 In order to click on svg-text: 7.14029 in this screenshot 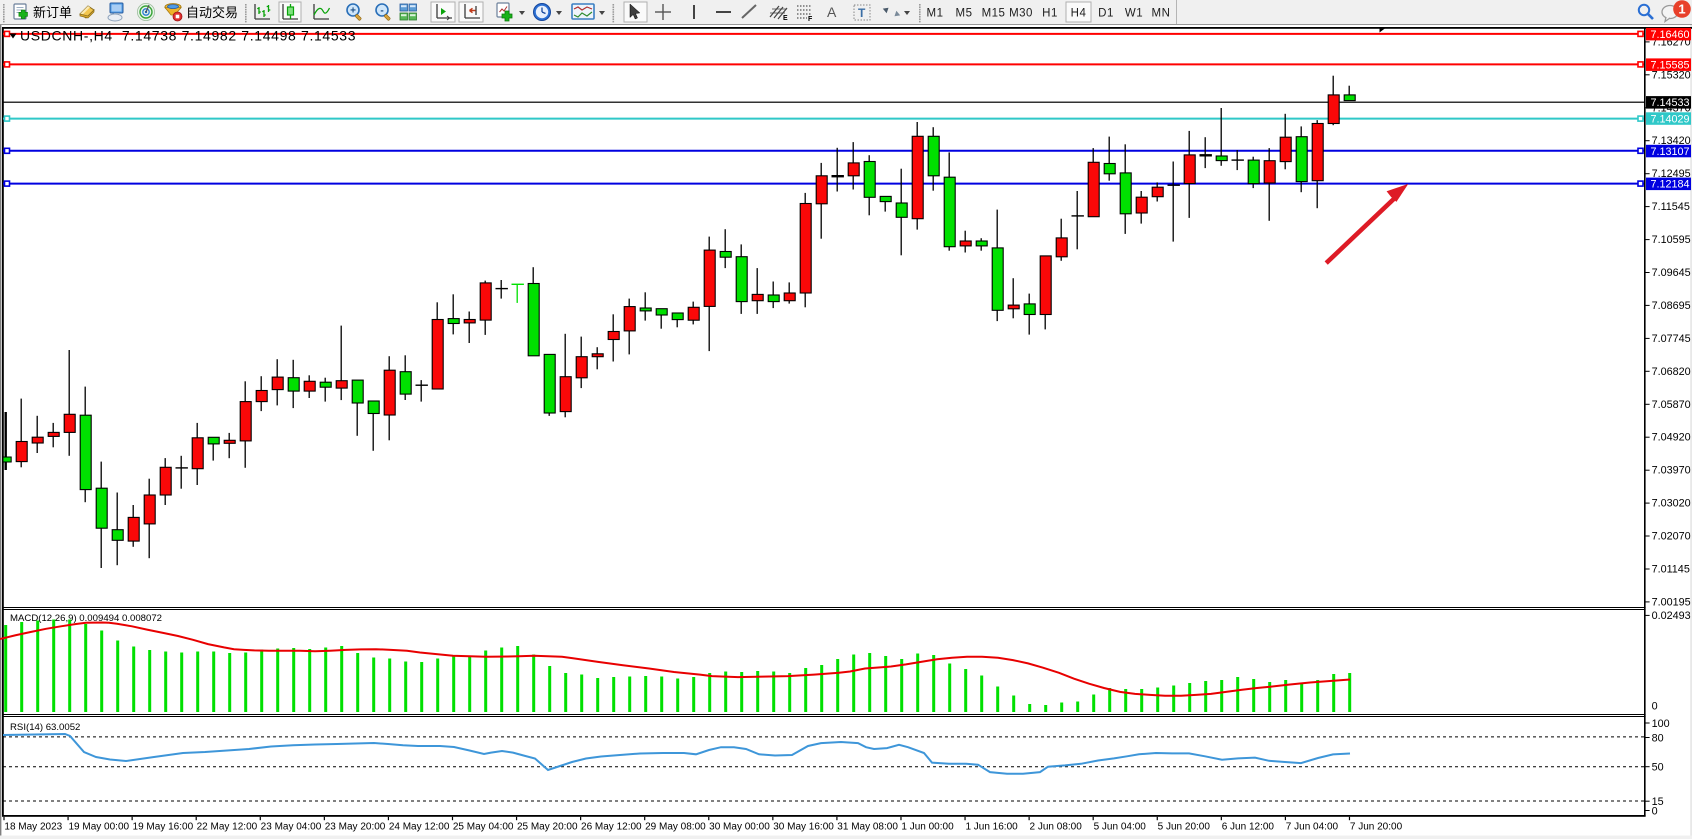, I will do `click(1670, 119)`.